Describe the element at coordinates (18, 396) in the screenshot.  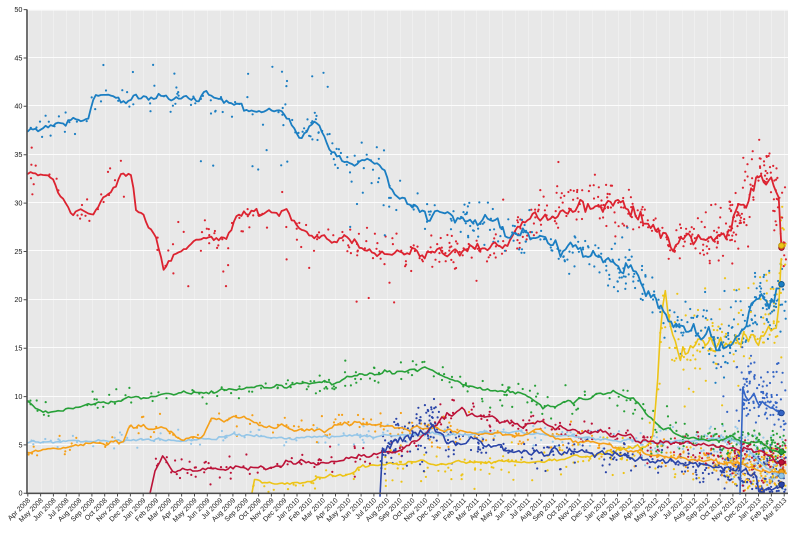
I see `svg-text: 10` at that location.